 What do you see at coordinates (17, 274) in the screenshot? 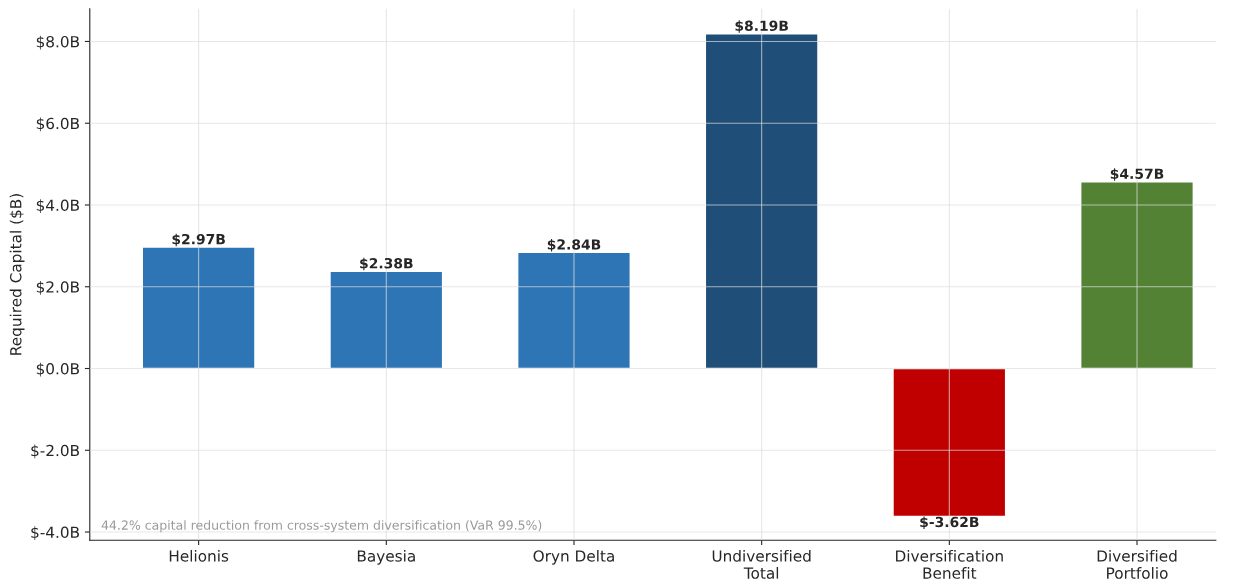
I see `y-axis-title: Required Capital ($B)` at bounding box center [17, 274].